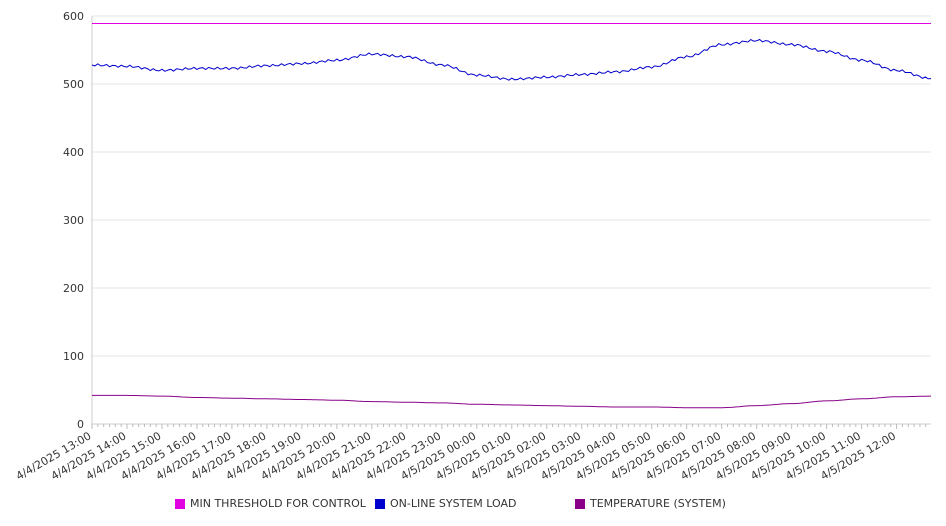  I want to click on legend-item: TEMPERATURE (SYSTEM), so click(650, 503).